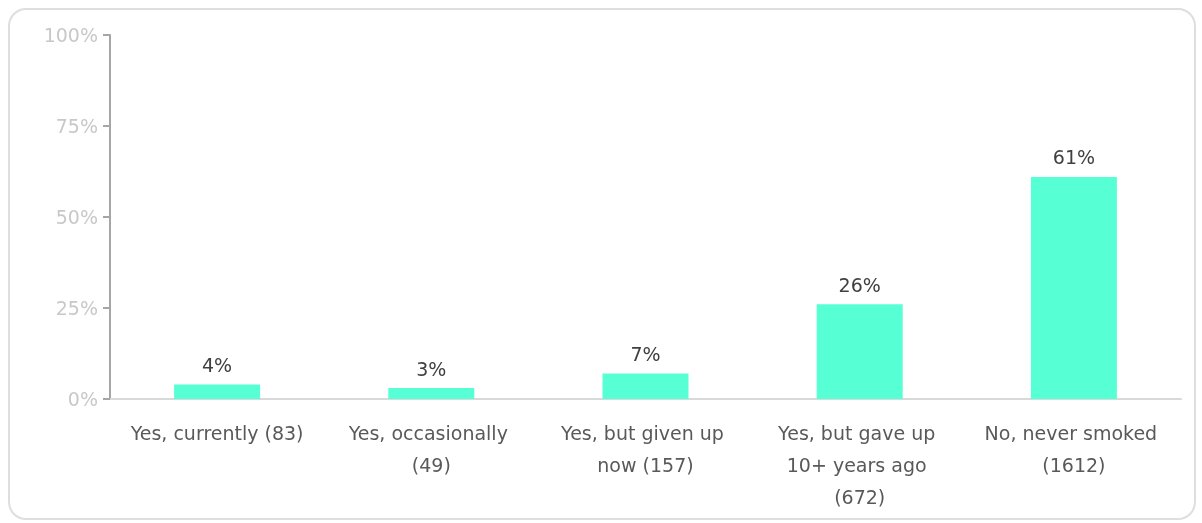 Image resolution: width=1202 pixels, height=523 pixels. I want to click on data-label: 7%, so click(645, 354).